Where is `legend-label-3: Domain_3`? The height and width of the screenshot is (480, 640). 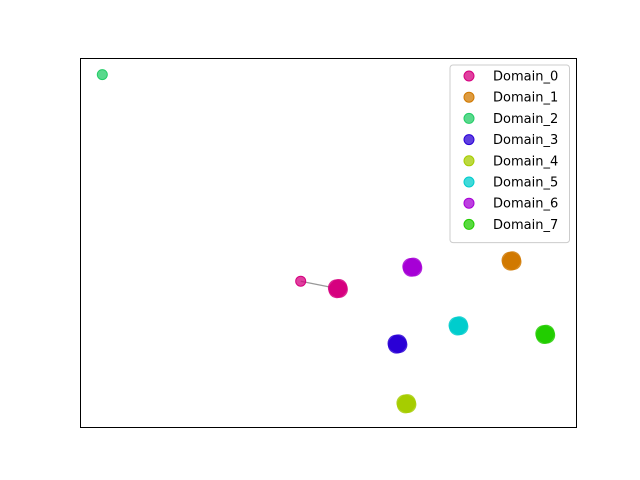 legend-label-3: Domain_3 is located at coordinates (525, 140).